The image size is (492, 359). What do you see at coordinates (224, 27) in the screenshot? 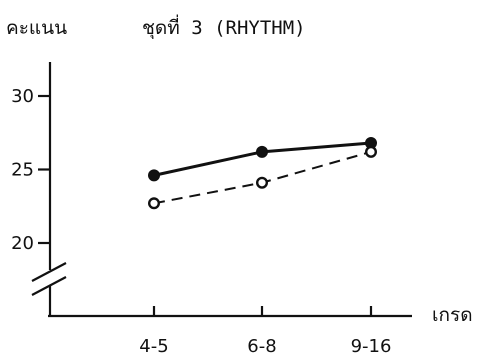
I see `chart-title: ชุดที่ 3 (RHYTHM)` at bounding box center [224, 27].